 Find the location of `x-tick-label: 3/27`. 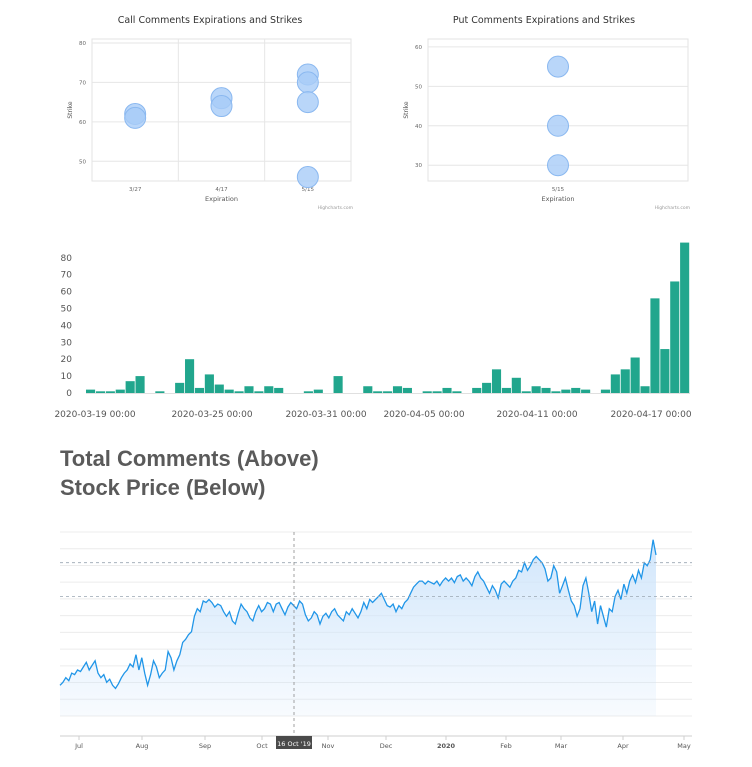

x-tick-label: 3/27 is located at coordinates (135, 190).